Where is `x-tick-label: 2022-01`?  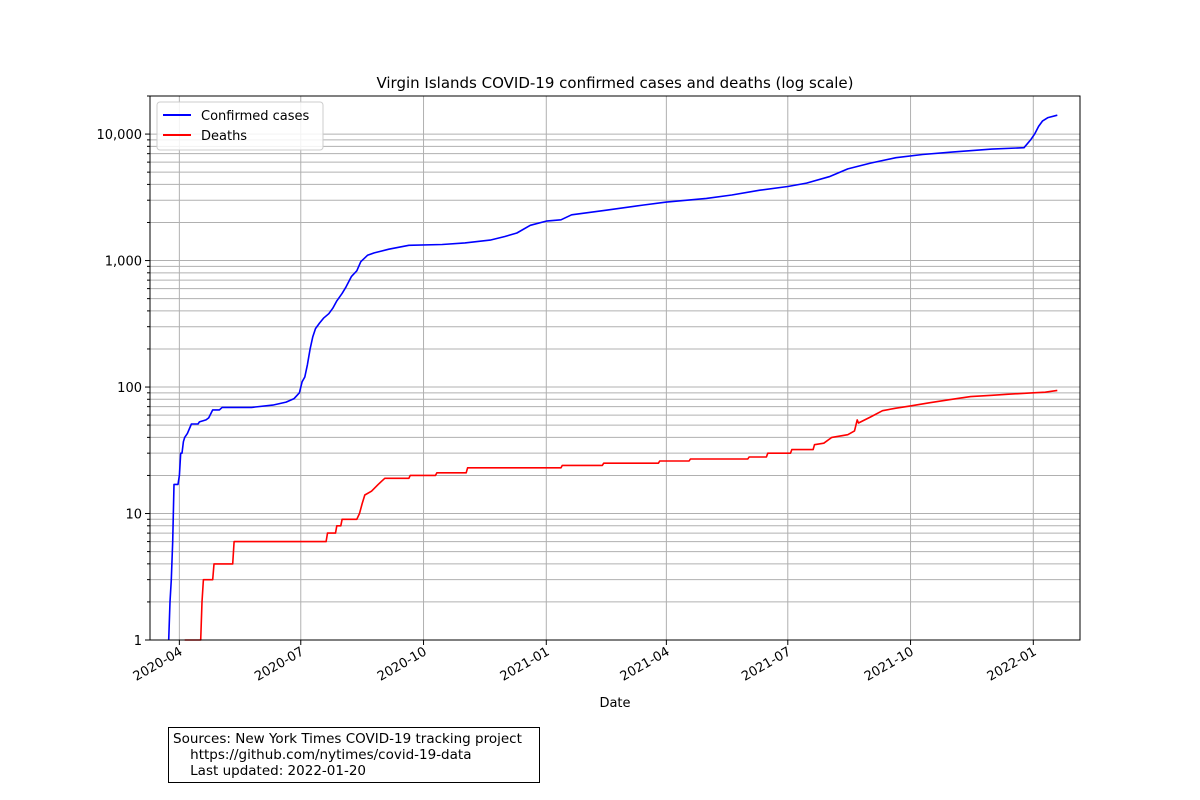
x-tick-label: 2022-01 is located at coordinates (1012, 664).